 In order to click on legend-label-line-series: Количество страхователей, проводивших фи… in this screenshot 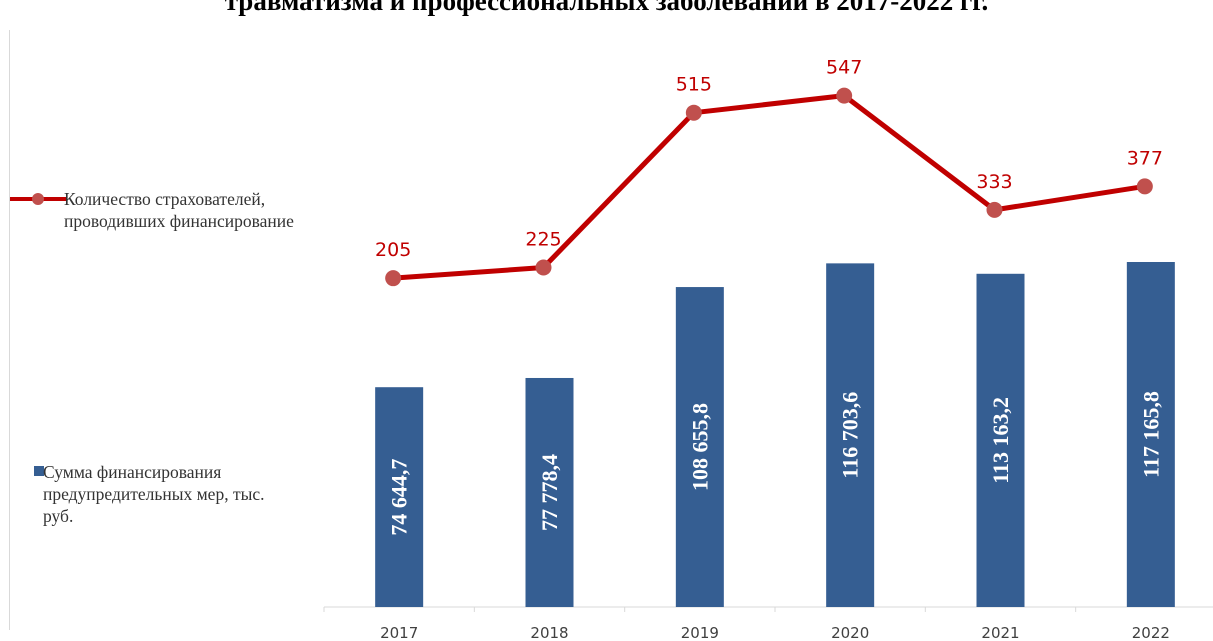, I will do `click(179, 210)`.